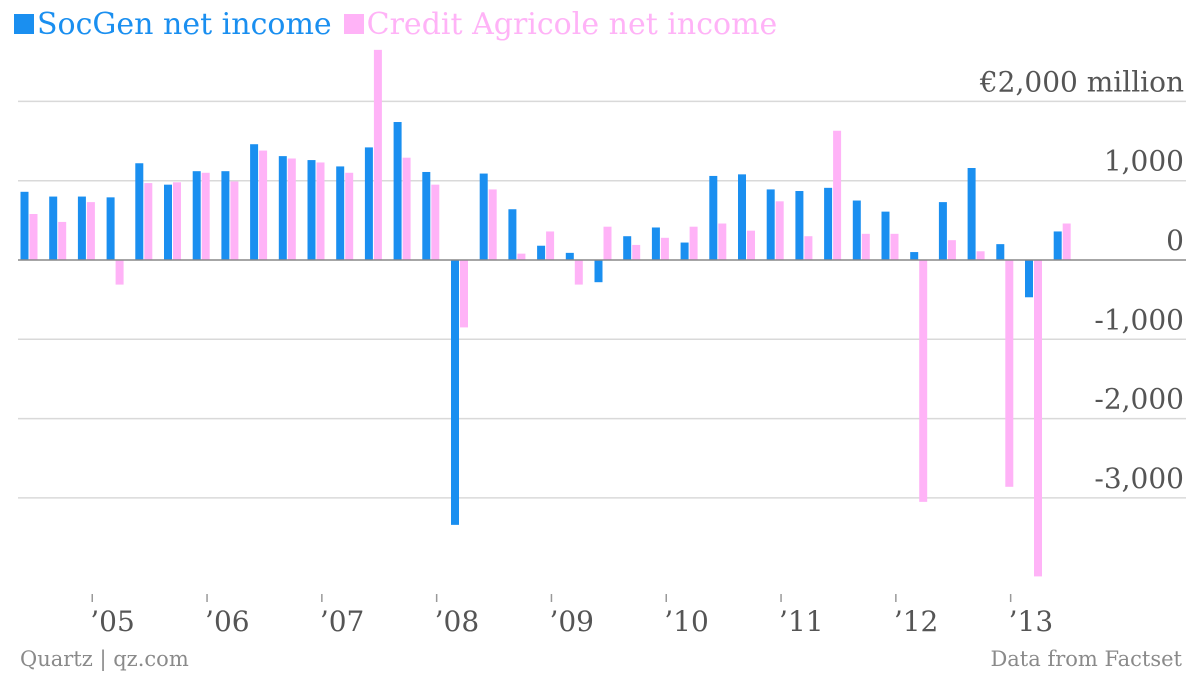 This screenshot has width=1200, height=676. I want to click on data-source-note: Data from Factset, so click(1086, 659).